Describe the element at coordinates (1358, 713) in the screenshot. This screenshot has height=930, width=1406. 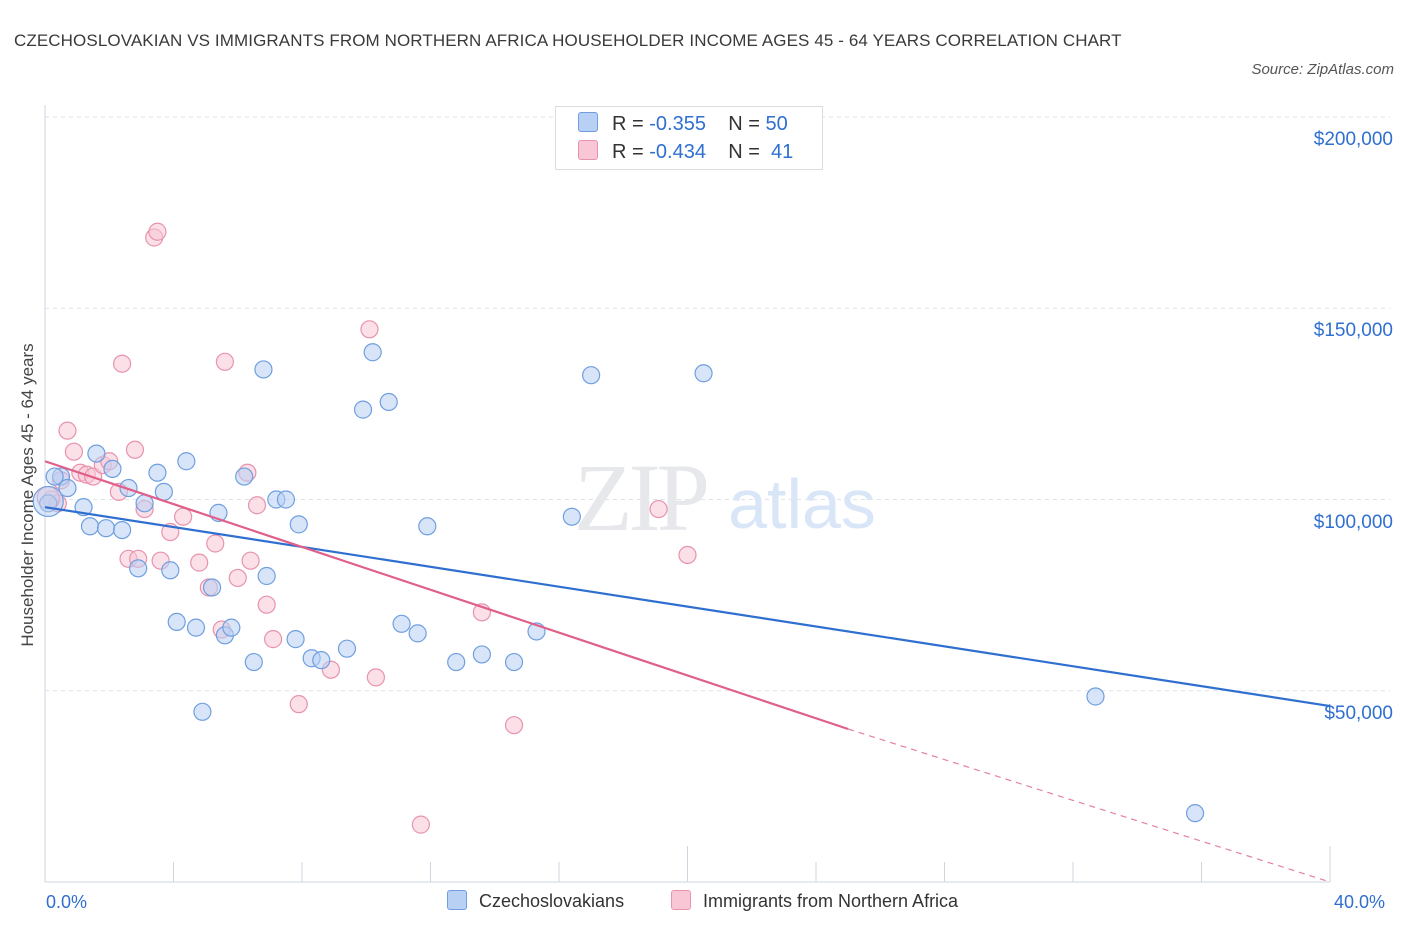
I see `y-tick-label: $50,000` at that location.